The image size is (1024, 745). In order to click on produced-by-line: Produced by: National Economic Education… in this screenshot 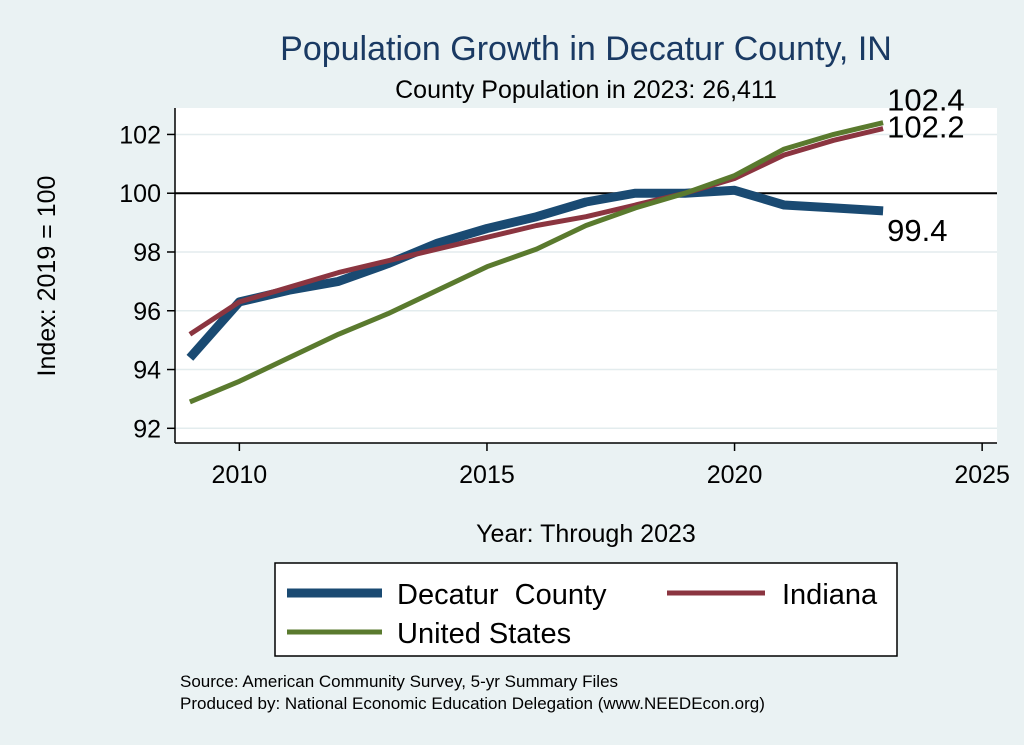, I will do `click(472, 703)`.